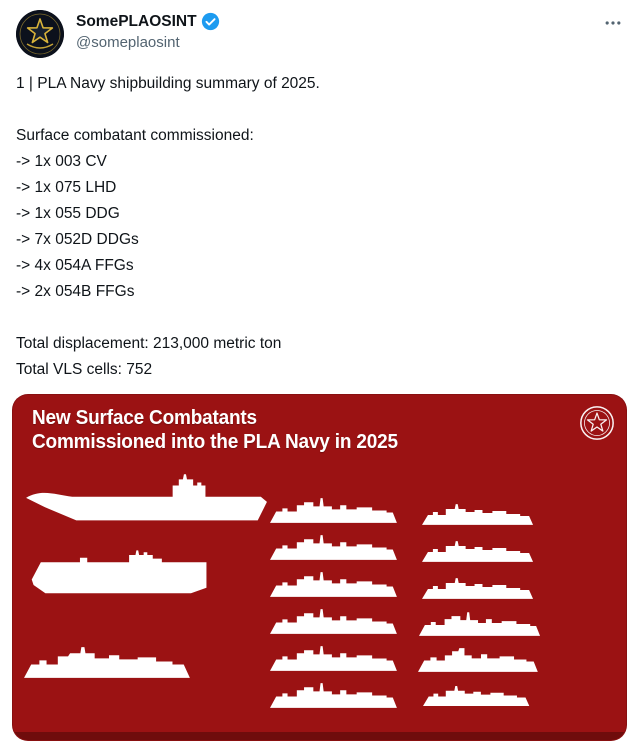 The image size is (640, 750). Describe the element at coordinates (149, 343) in the screenshot. I see `tweet-line: Total displacement: 213,000 metric ton` at that location.